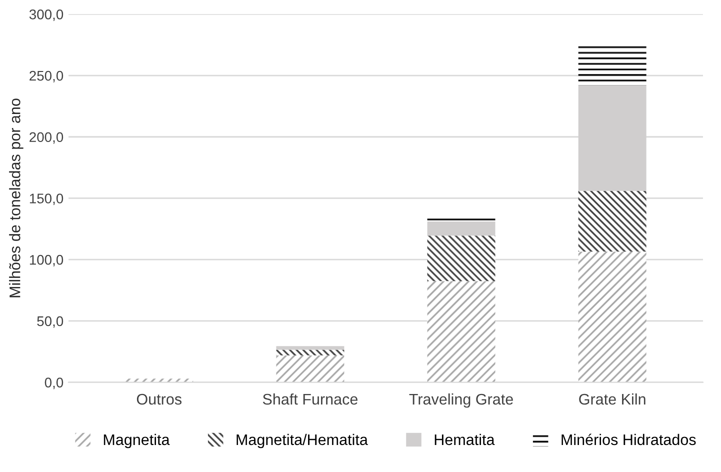 This screenshot has height=472, width=721. What do you see at coordinates (54, 384) in the screenshot?
I see `y-tick-label: 0,0` at bounding box center [54, 384].